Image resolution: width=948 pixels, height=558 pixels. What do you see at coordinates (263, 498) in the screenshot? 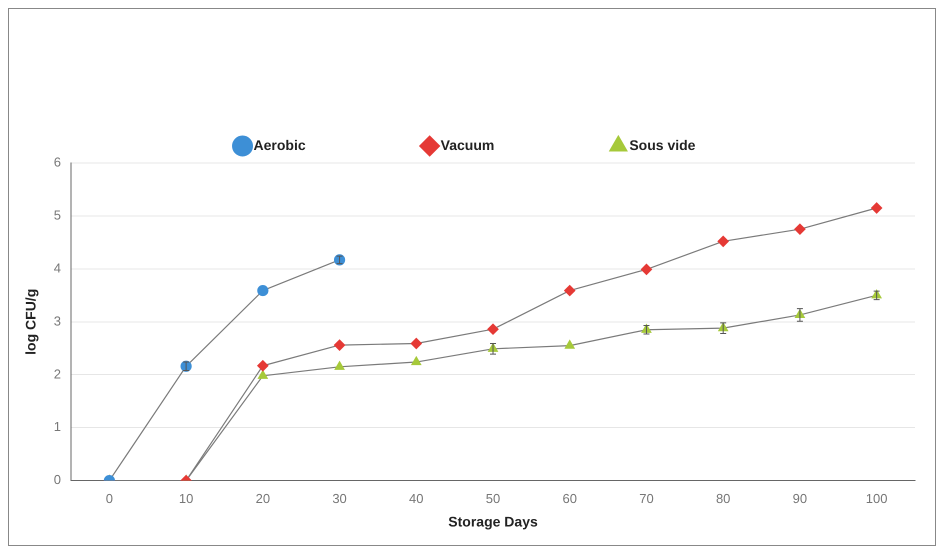
I see `x-tick-label: 20` at bounding box center [263, 498].